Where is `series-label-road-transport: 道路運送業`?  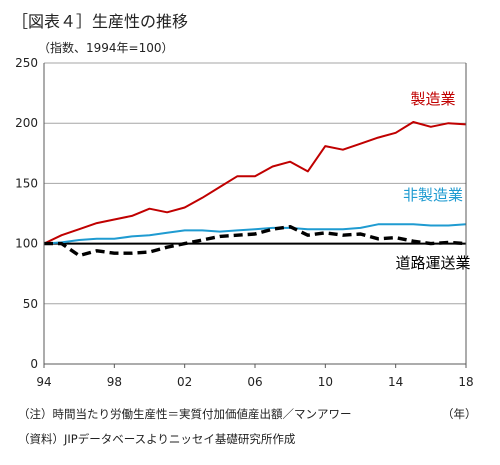 series-label-road-transport: 道路運送業 is located at coordinates (432, 263).